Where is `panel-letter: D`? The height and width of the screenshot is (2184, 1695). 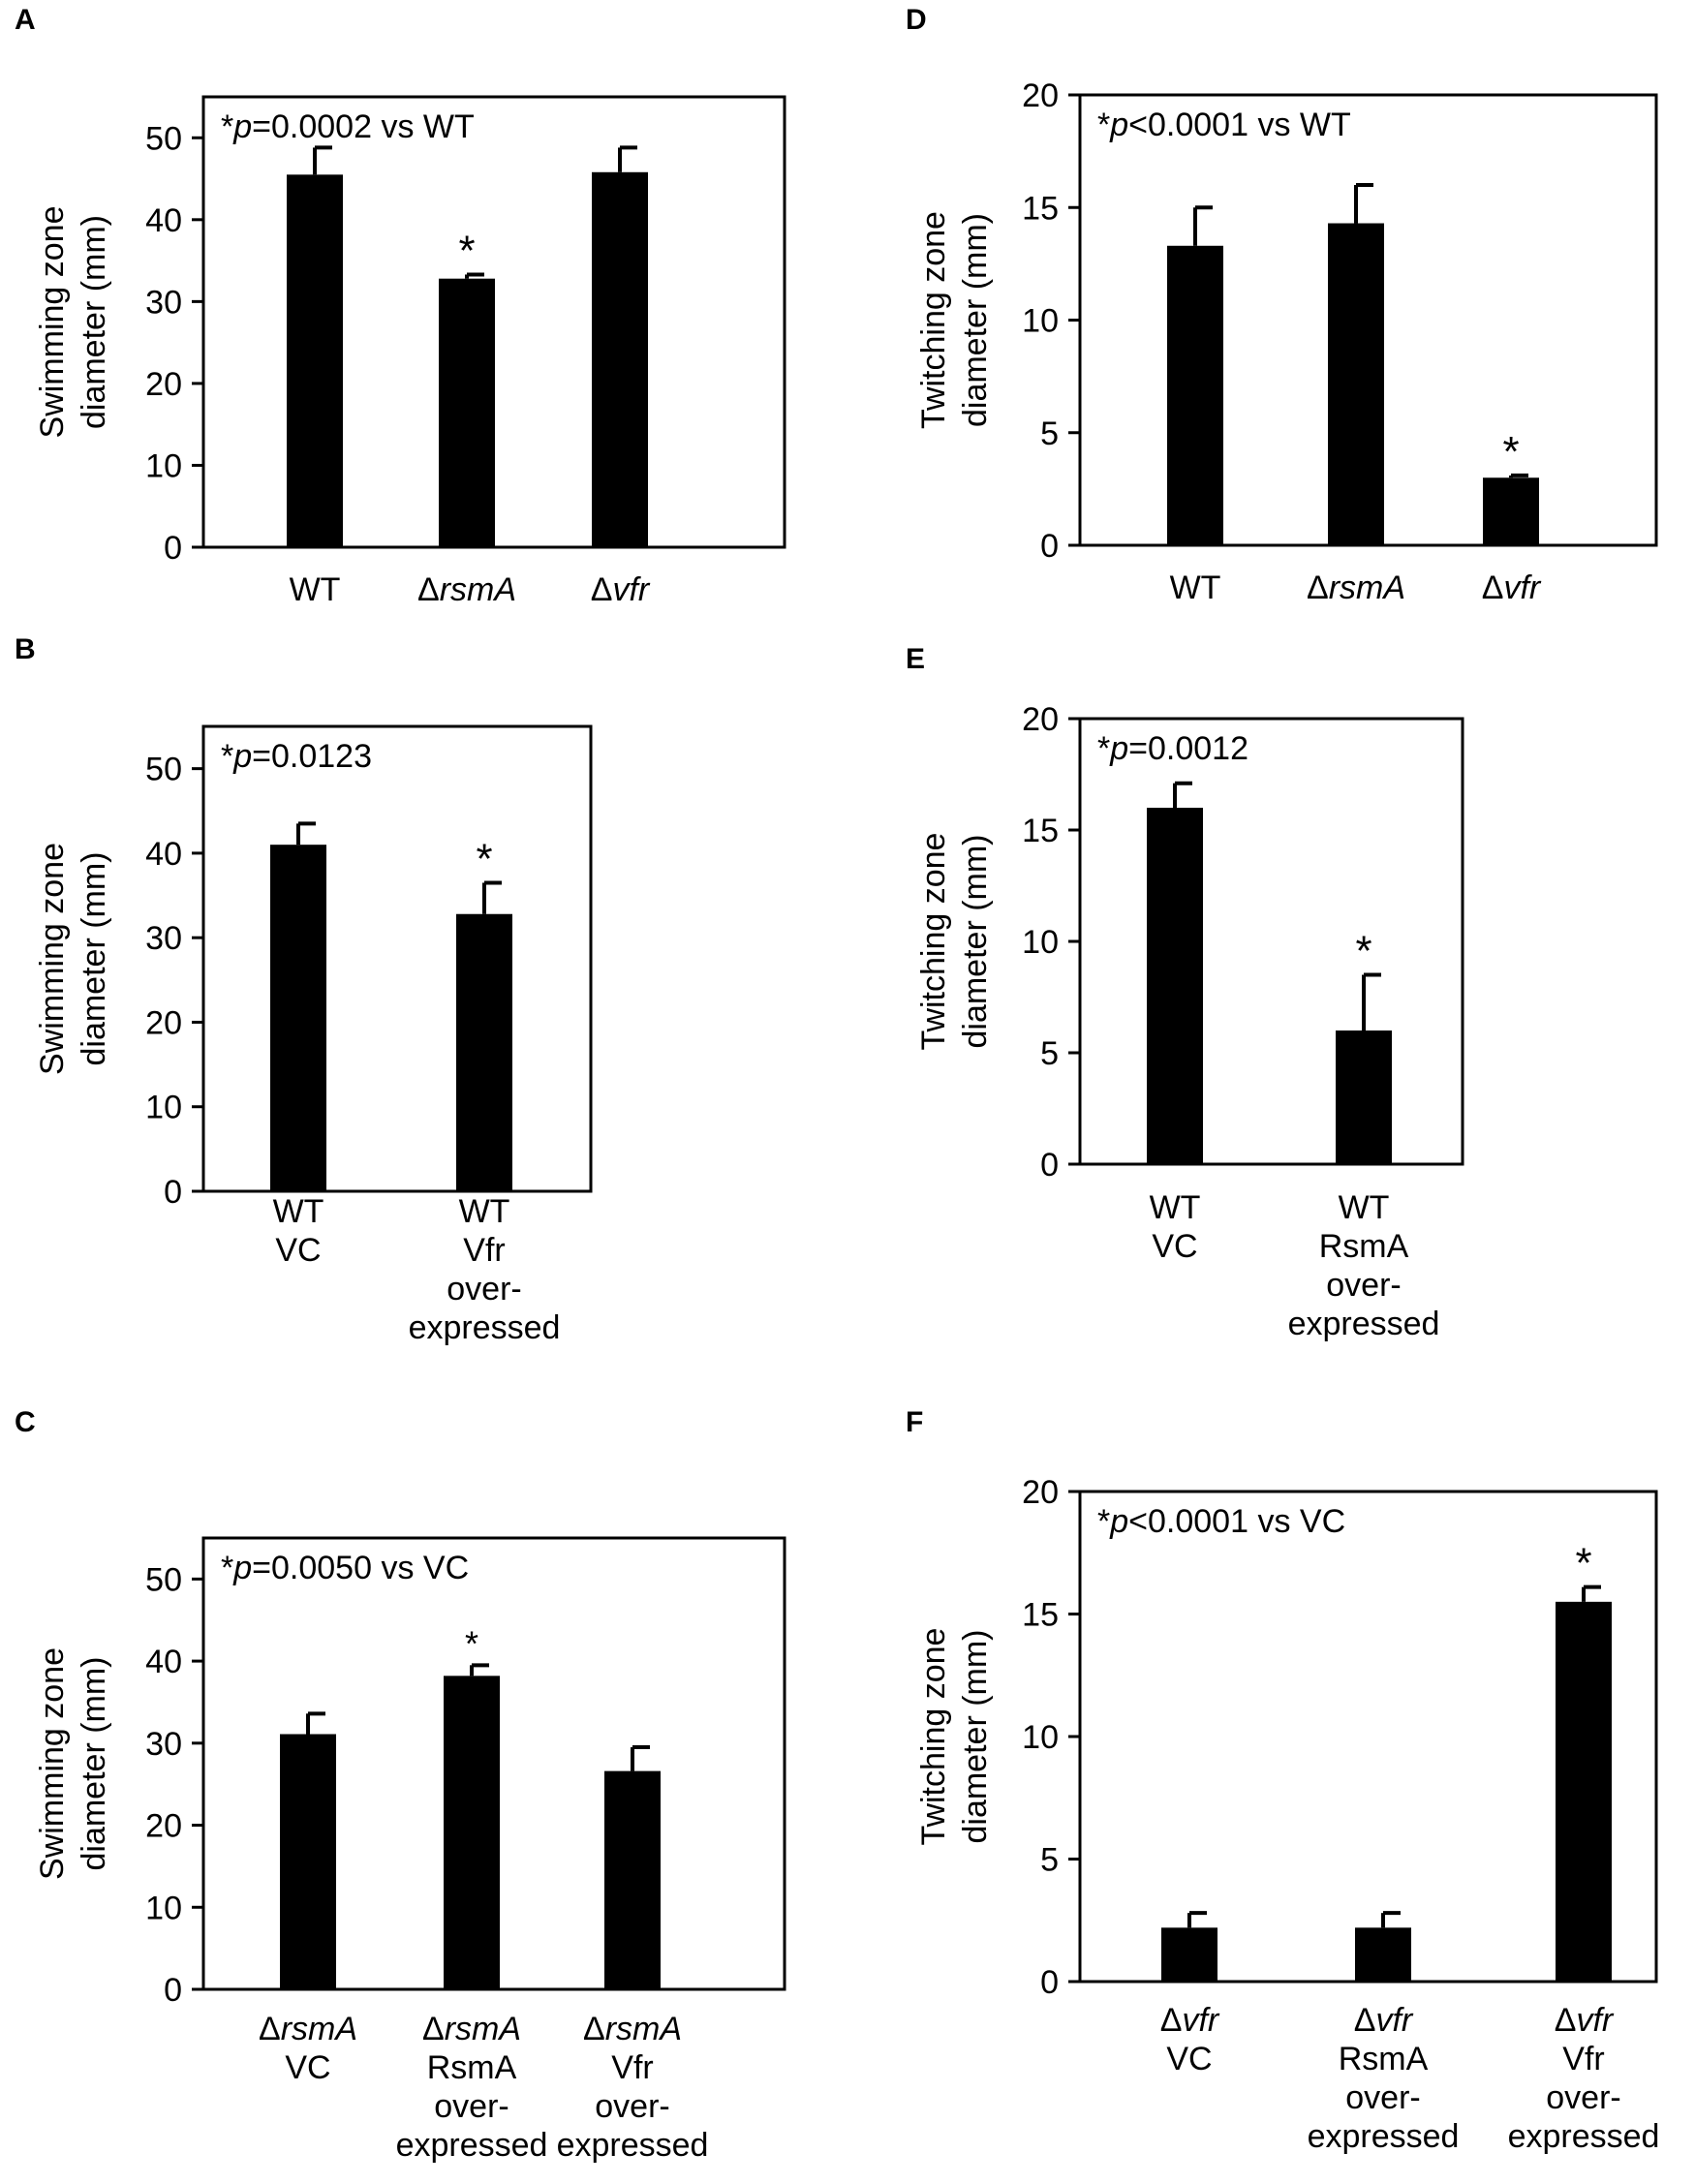
panel-letter: D is located at coordinates (916, 20).